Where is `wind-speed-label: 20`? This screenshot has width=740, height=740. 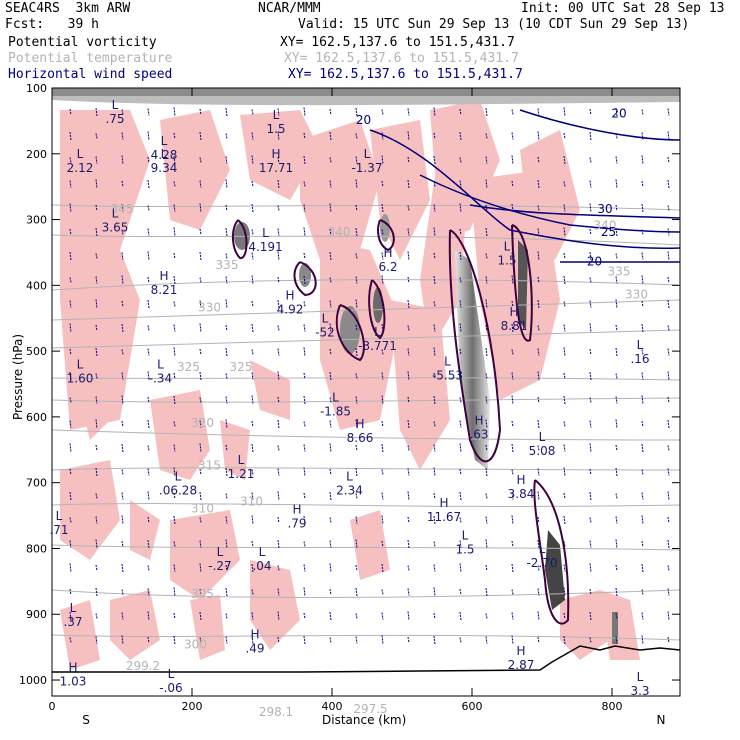
wind-speed-label: 20 is located at coordinates (618, 114).